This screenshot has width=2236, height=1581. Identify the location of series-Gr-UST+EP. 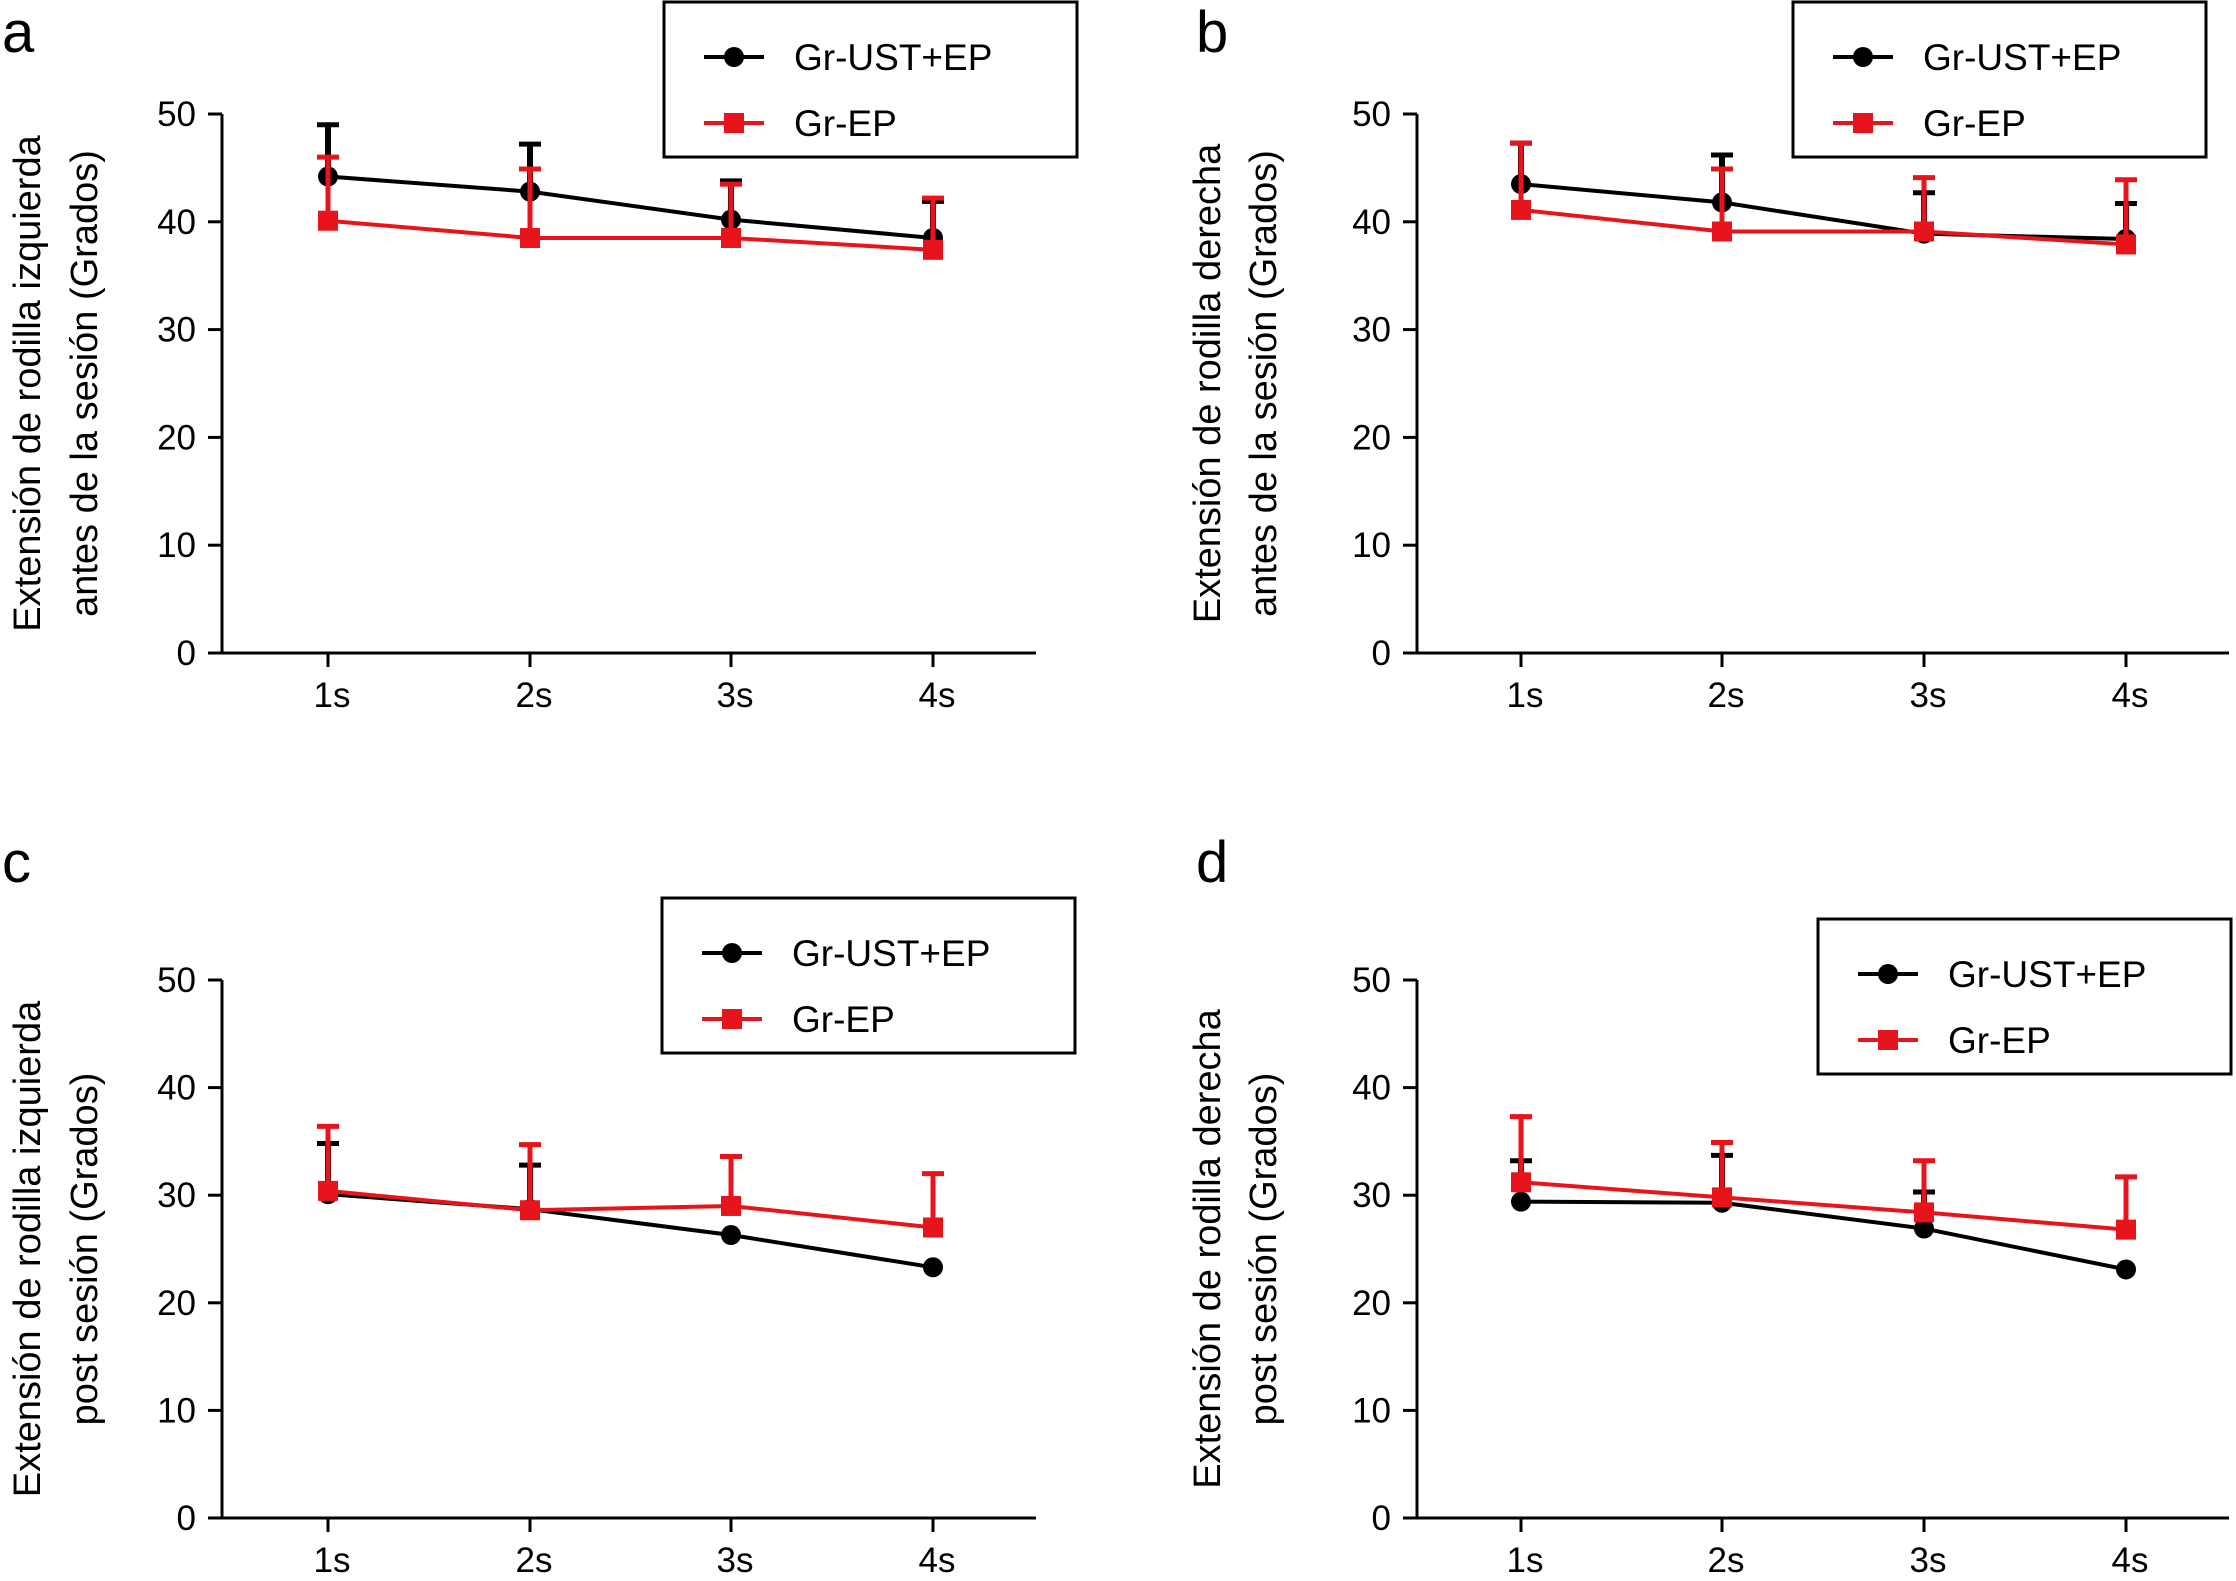
(630, 1209).